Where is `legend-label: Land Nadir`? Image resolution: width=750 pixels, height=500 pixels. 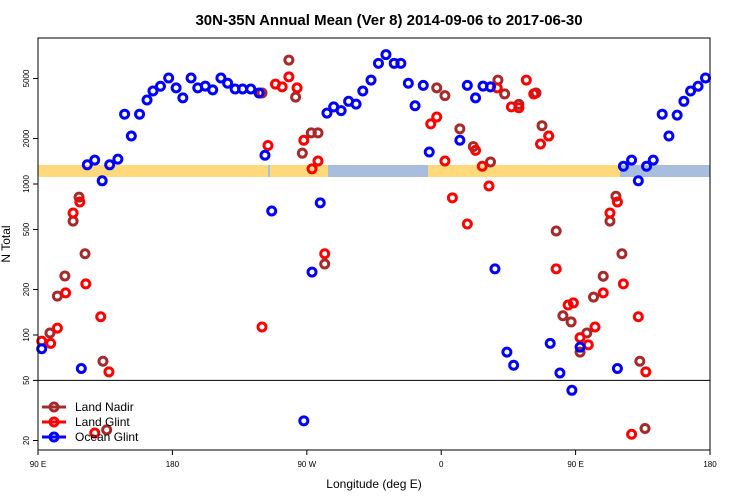
legend-label: Land Nadir is located at coordinates (104, 407).